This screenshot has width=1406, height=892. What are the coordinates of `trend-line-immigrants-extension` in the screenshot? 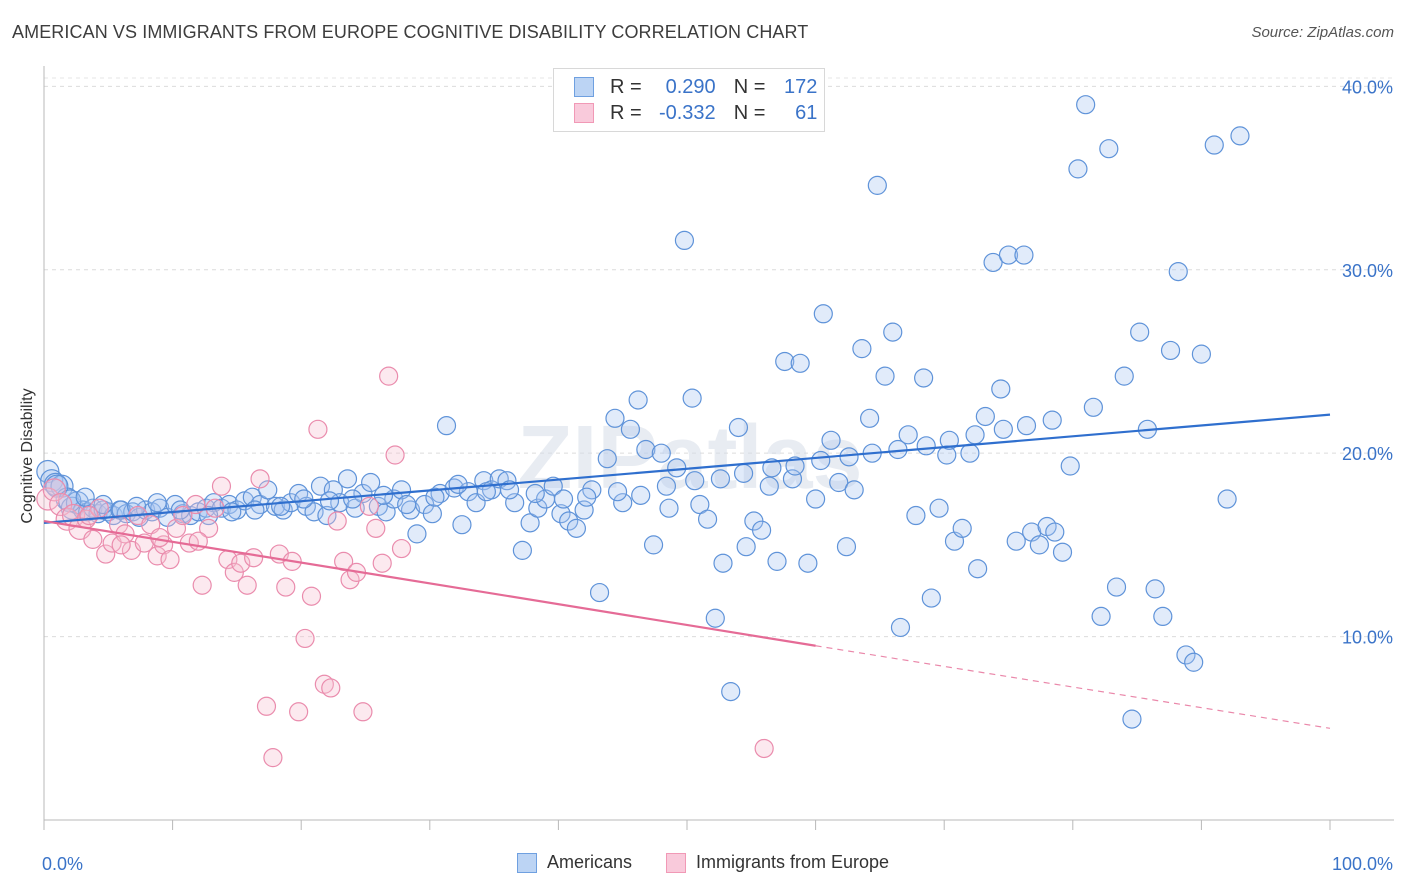 It's located at (1073, 687).